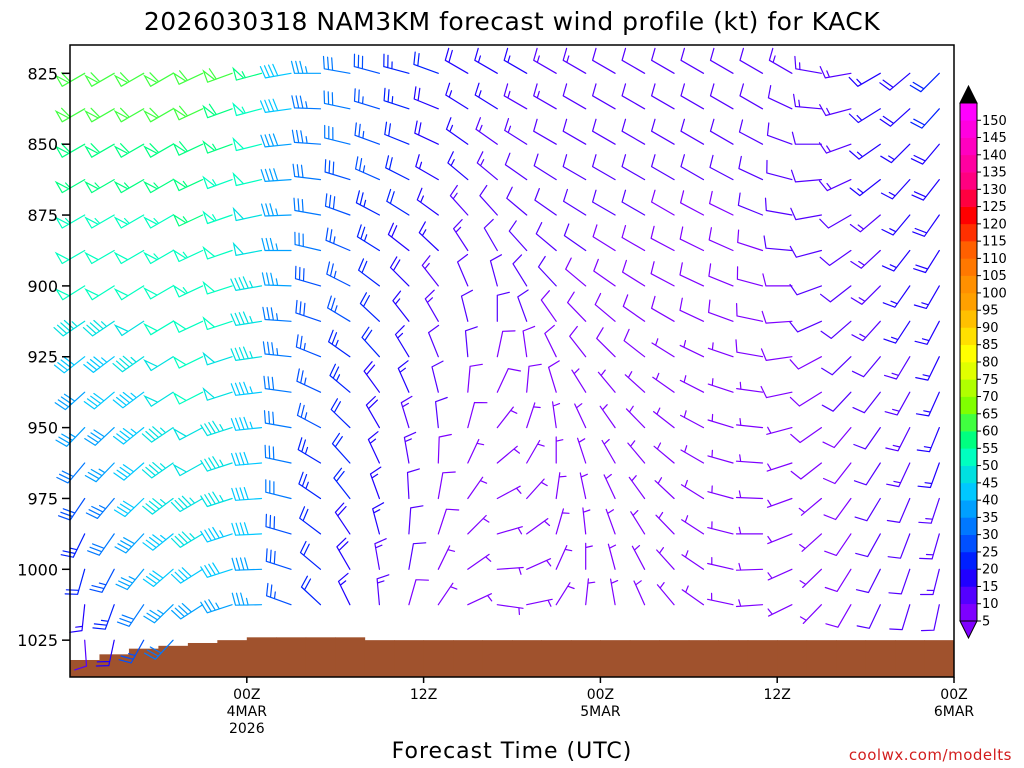 The height and width of the screenshot is (768, 1024). Describe the element at coordinates (994, 242) in the screenshot. I see `colorbar-tick-label: 115` at that location.